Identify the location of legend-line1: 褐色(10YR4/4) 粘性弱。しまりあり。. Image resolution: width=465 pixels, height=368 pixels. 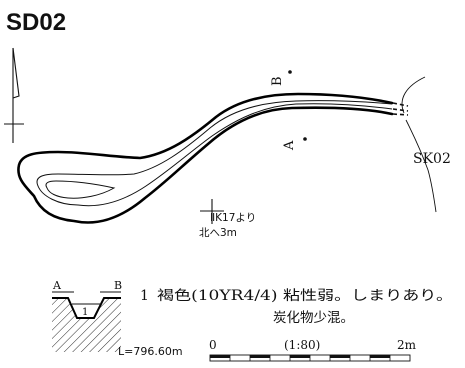
(305, 295).